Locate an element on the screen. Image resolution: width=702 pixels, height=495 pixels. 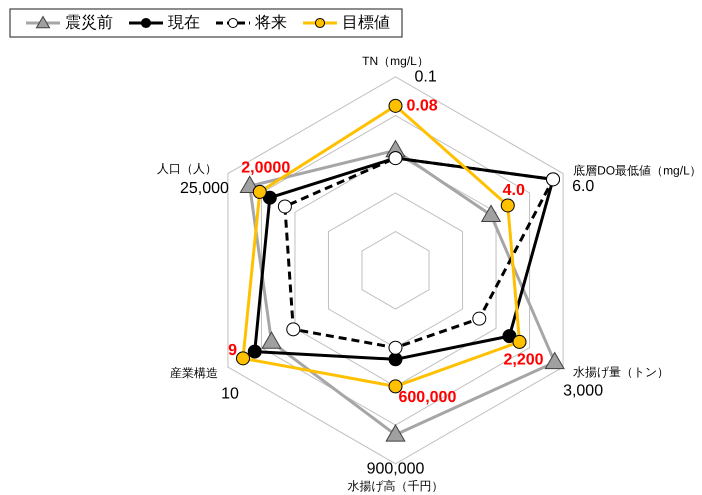
text: 900,000 is located at coordinates (395, 469).